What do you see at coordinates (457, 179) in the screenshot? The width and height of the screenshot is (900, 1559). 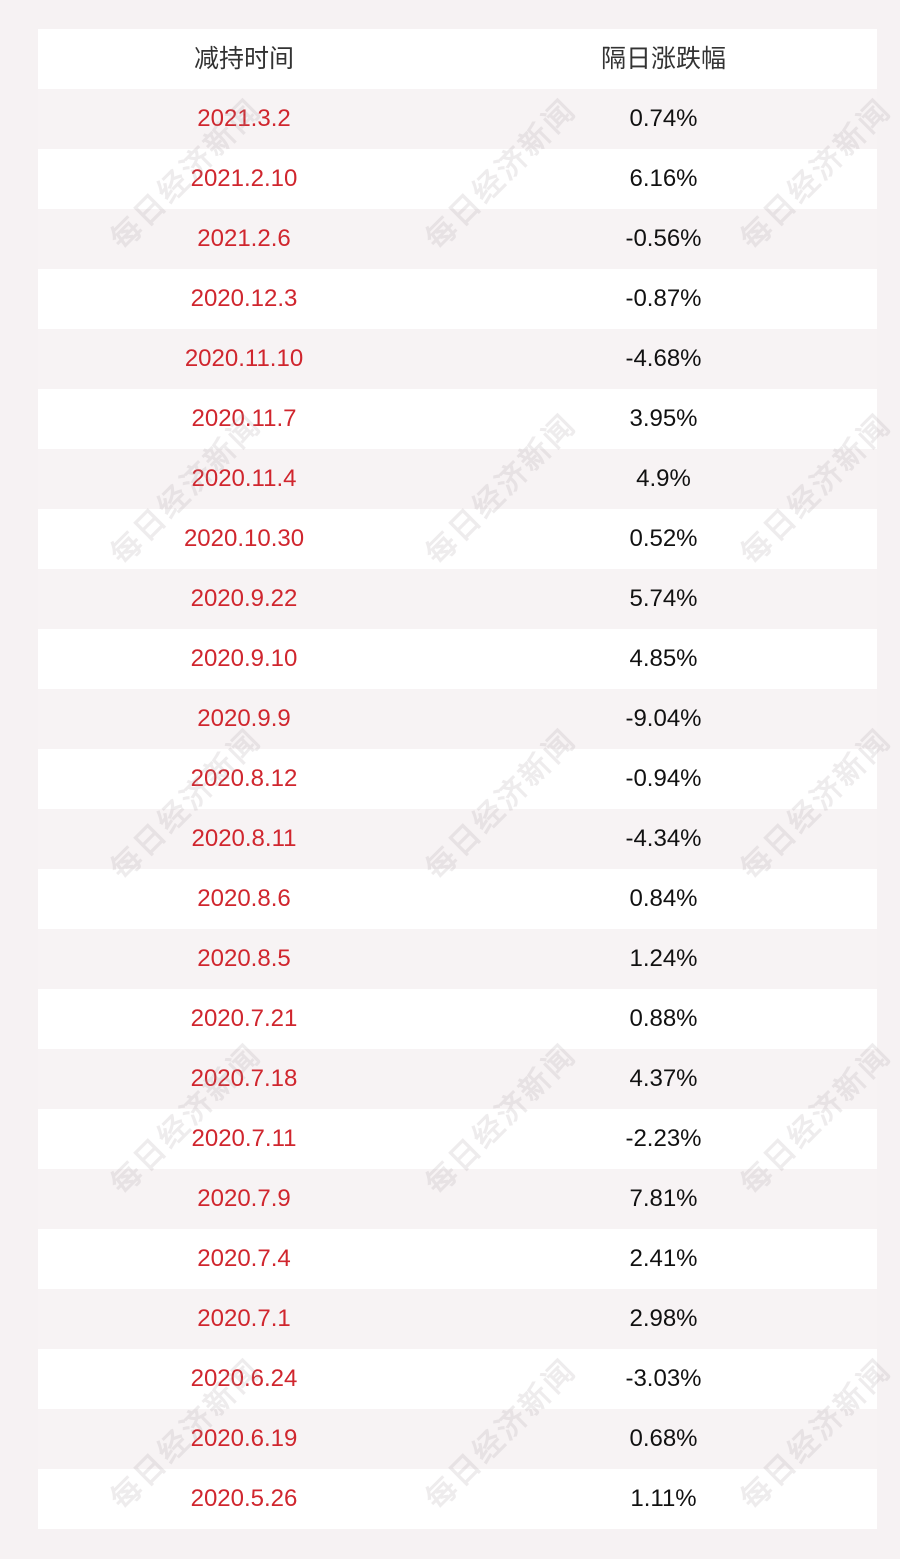 I see `table-row: 2021.2.10 6.16%` at bounding box center [457, 179].